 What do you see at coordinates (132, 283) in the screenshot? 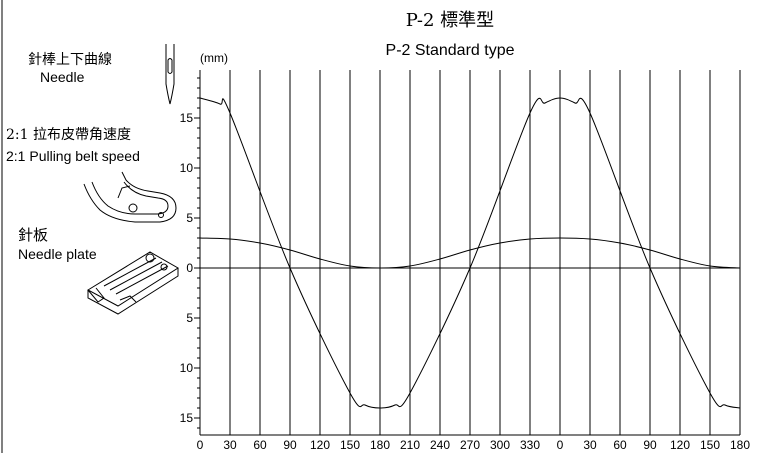
I see `needle-plate-icon` at bounding box center [132, 283].